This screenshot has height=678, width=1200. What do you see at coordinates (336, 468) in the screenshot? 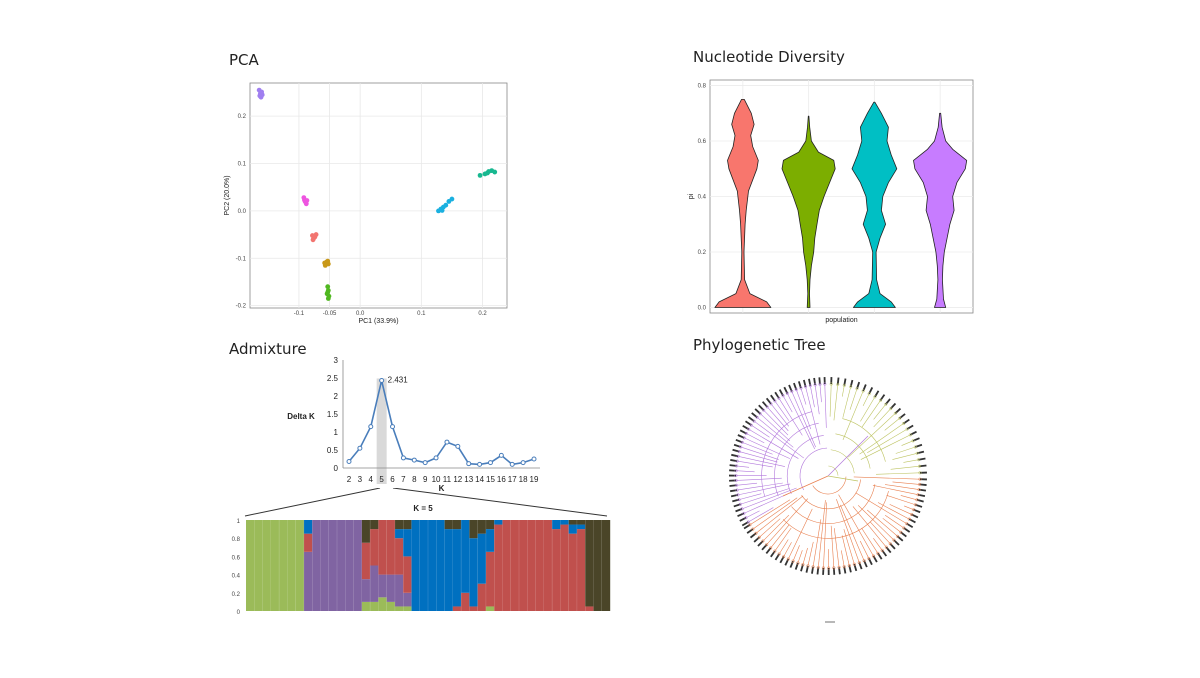
I see `delta-k-y-tick-label: 0` at bounding box center [336, 468].